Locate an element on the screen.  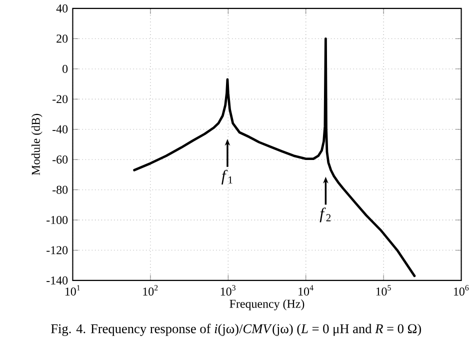
y-tick-label: 0 is located at coordinates (65, 68).